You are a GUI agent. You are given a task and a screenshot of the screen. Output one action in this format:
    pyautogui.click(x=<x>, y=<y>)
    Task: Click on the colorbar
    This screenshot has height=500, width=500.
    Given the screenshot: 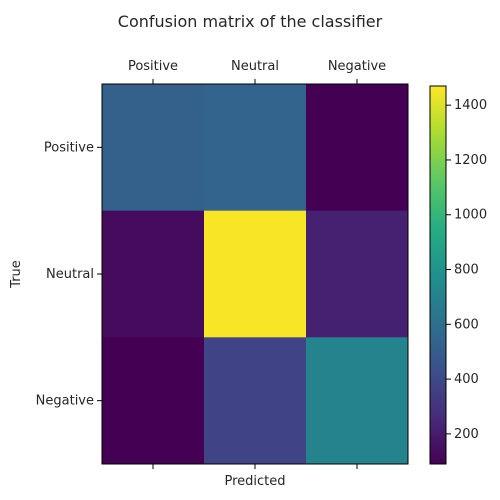 What is the action you would take?
    pyautogui.click(x=438, y=275)
    